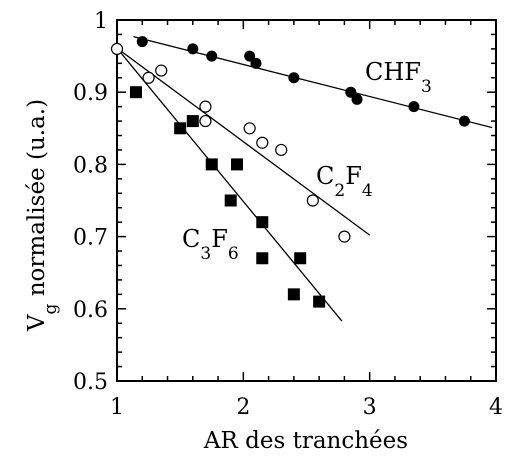  What do you see at coordinates (90, 165) in the screenshot?
I see `y-tick-label: 0.8` at bounding box center [90, 165].